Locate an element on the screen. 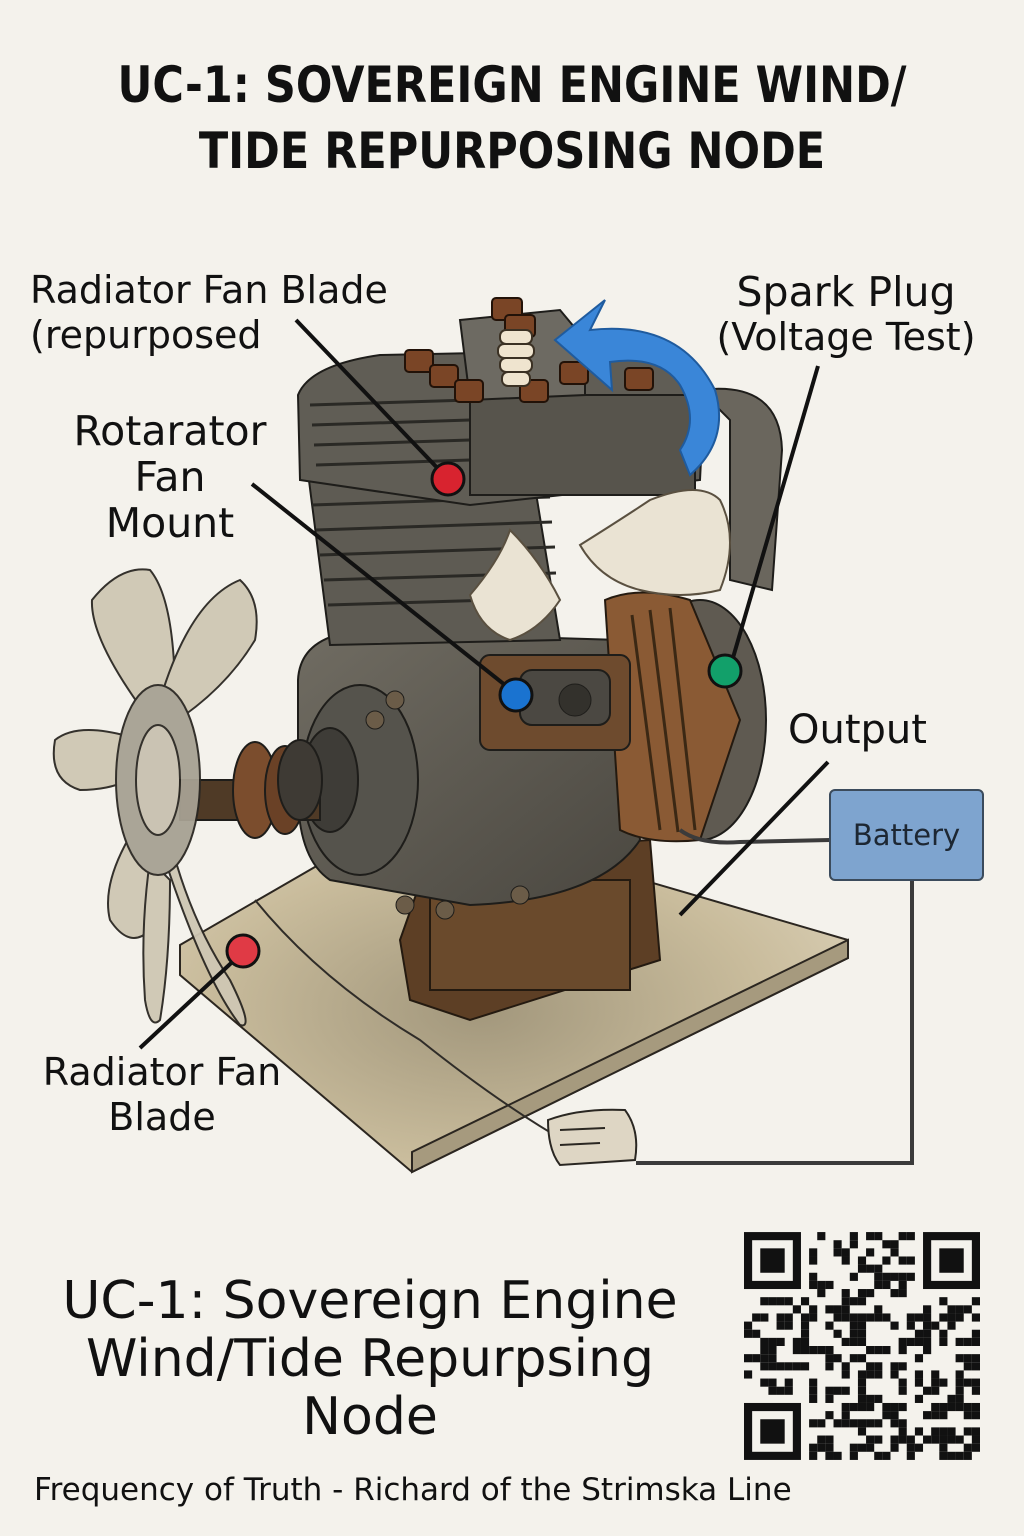 The height and width of the screenshot is (1536, 1024). label-radiator-fan-repurposed: Radiator Fan Blade (repurposed is located at coordinates (209, 313).